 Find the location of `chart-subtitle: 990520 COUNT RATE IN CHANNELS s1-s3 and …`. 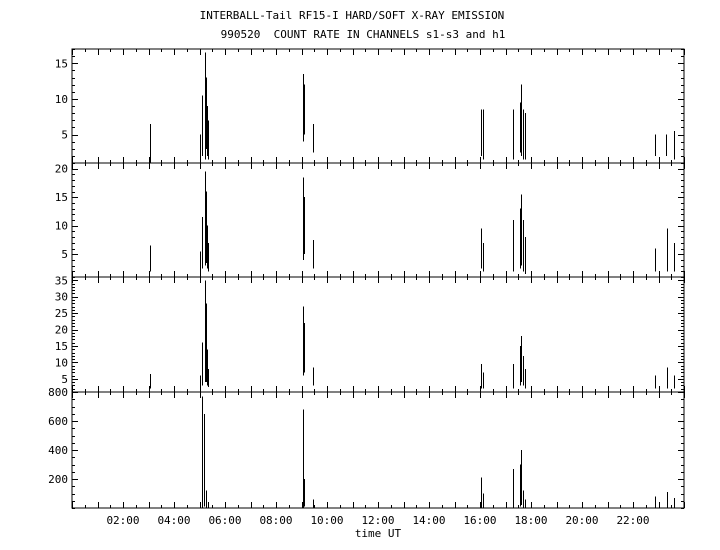

chart-subtitle: 990520 COUNT RATE IN CHANNELS s1-s3 and … is located at coordinates (363, 34).